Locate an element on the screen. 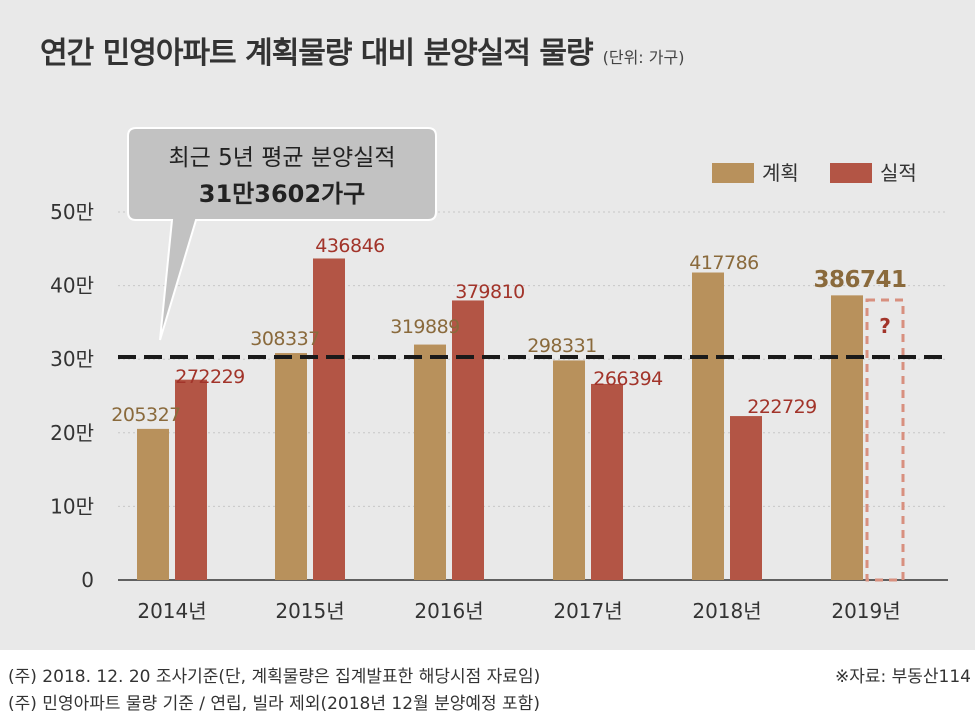 The height and width of the screenshot is (719, 975). plan-value-label: 298331 is located at coordinates (562, 346).